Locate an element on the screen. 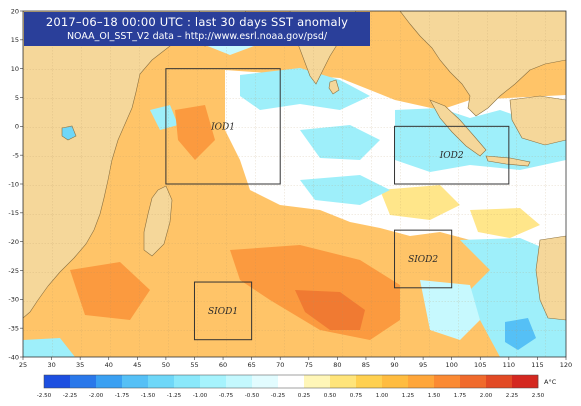  lon-tick-label: 45 is located at coordinates (137, 365).